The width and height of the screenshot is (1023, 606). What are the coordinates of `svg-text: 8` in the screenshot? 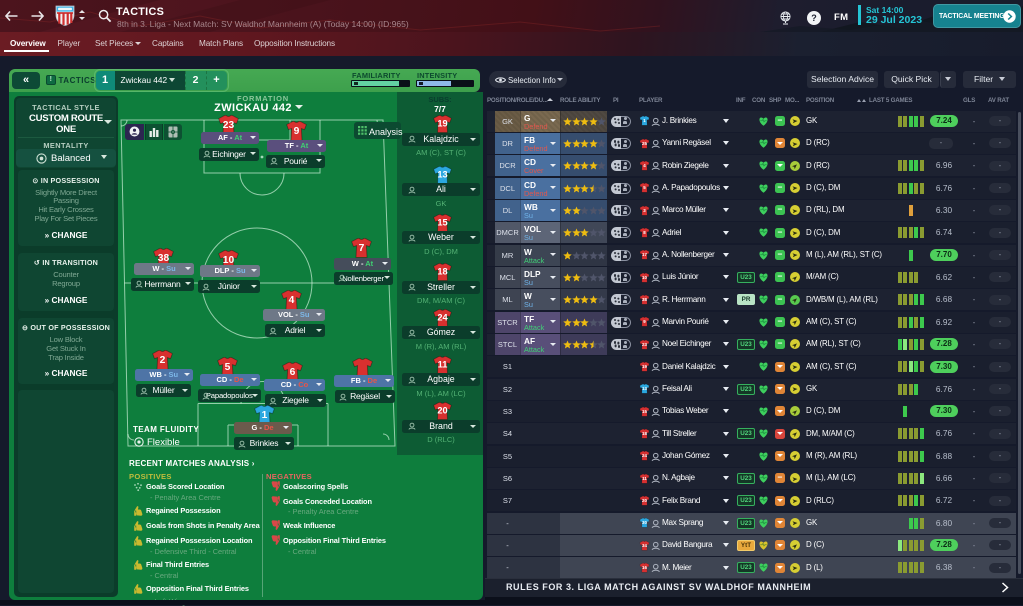 It's located at (644, 232).